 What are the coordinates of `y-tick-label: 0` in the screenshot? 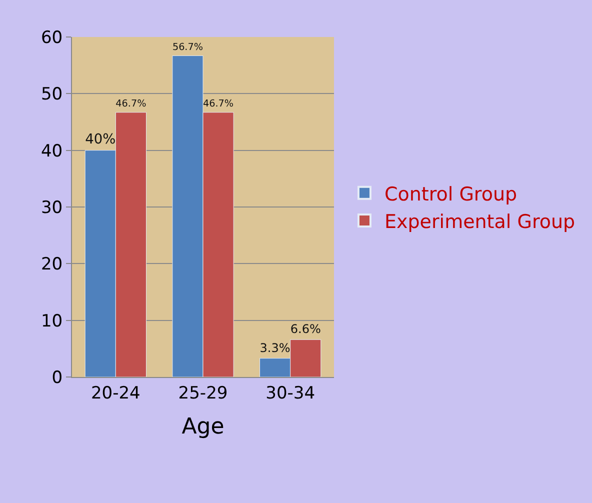 It's located at (57, 378).